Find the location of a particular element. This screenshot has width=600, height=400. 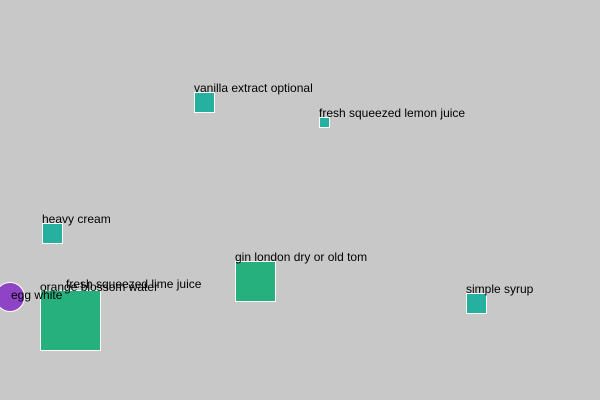

node-egg-marker is located at coordinates (12, 297).